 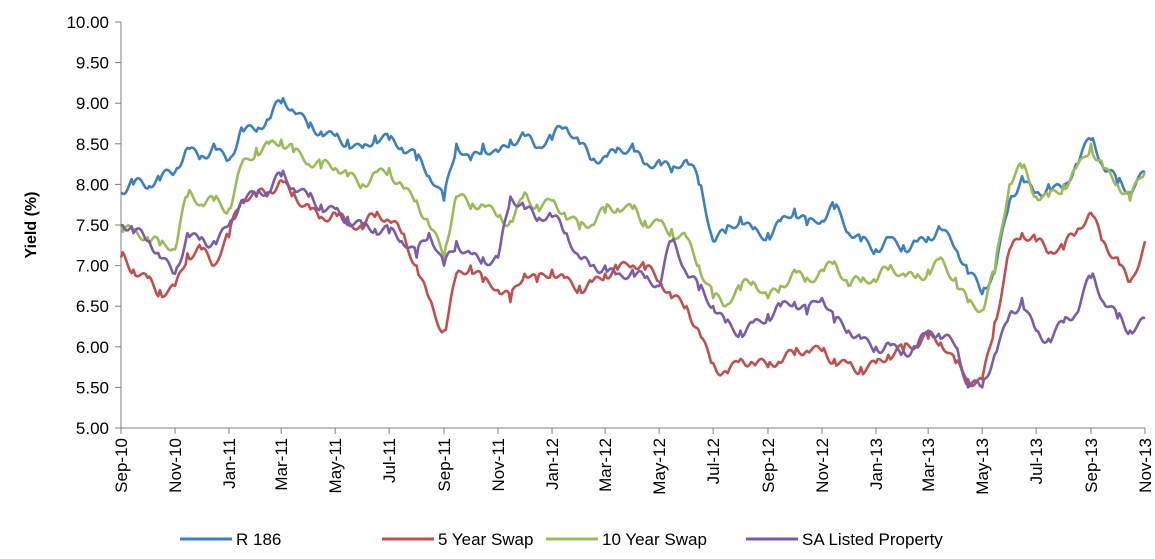 What do you see at coordinates (121, 465) in the screenshot?
I see `x-tick-label: Sep-10` at bounding box center [121, 465].